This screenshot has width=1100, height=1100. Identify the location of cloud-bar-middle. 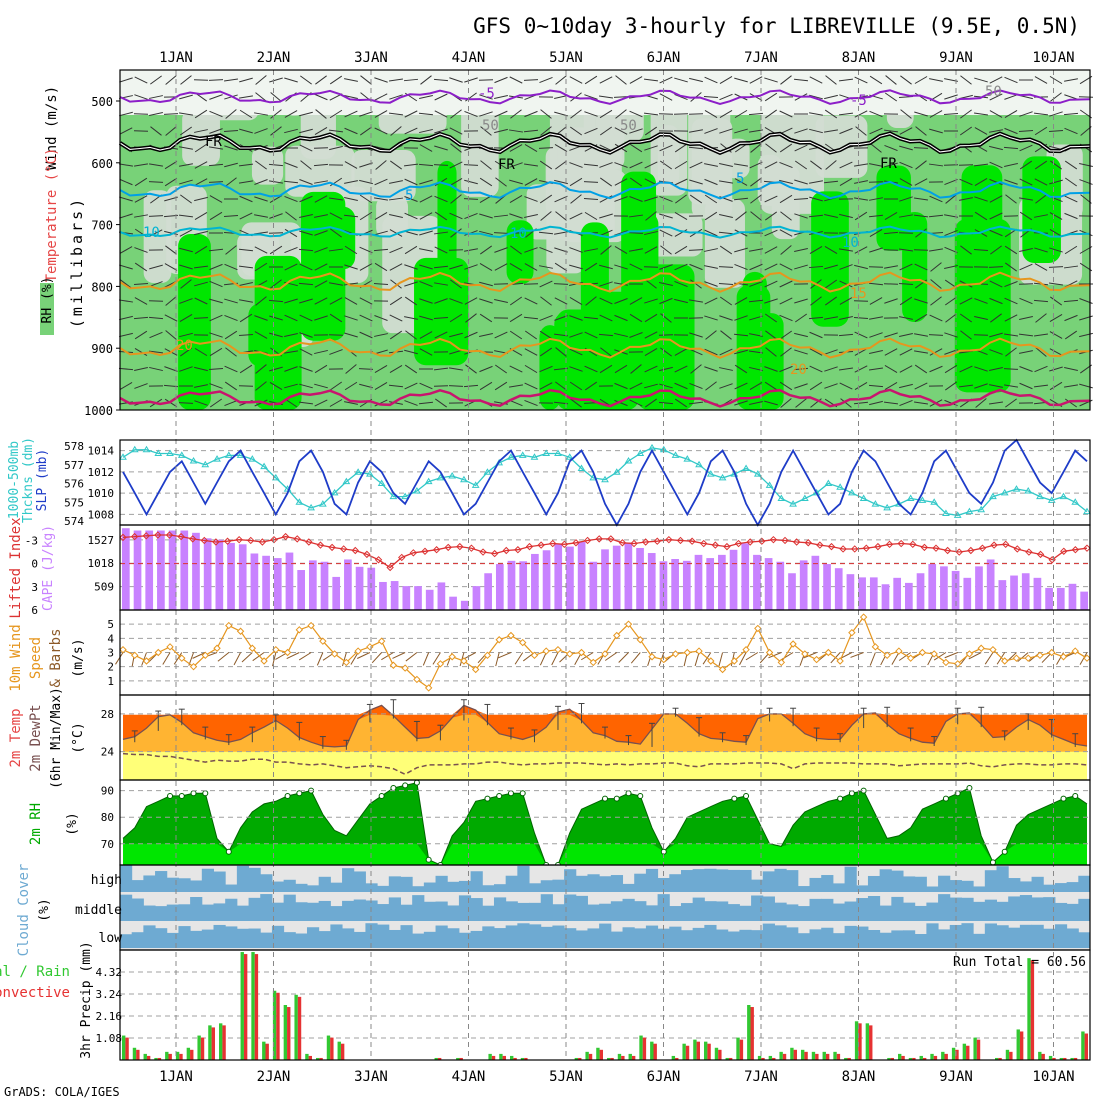
(324, 910).